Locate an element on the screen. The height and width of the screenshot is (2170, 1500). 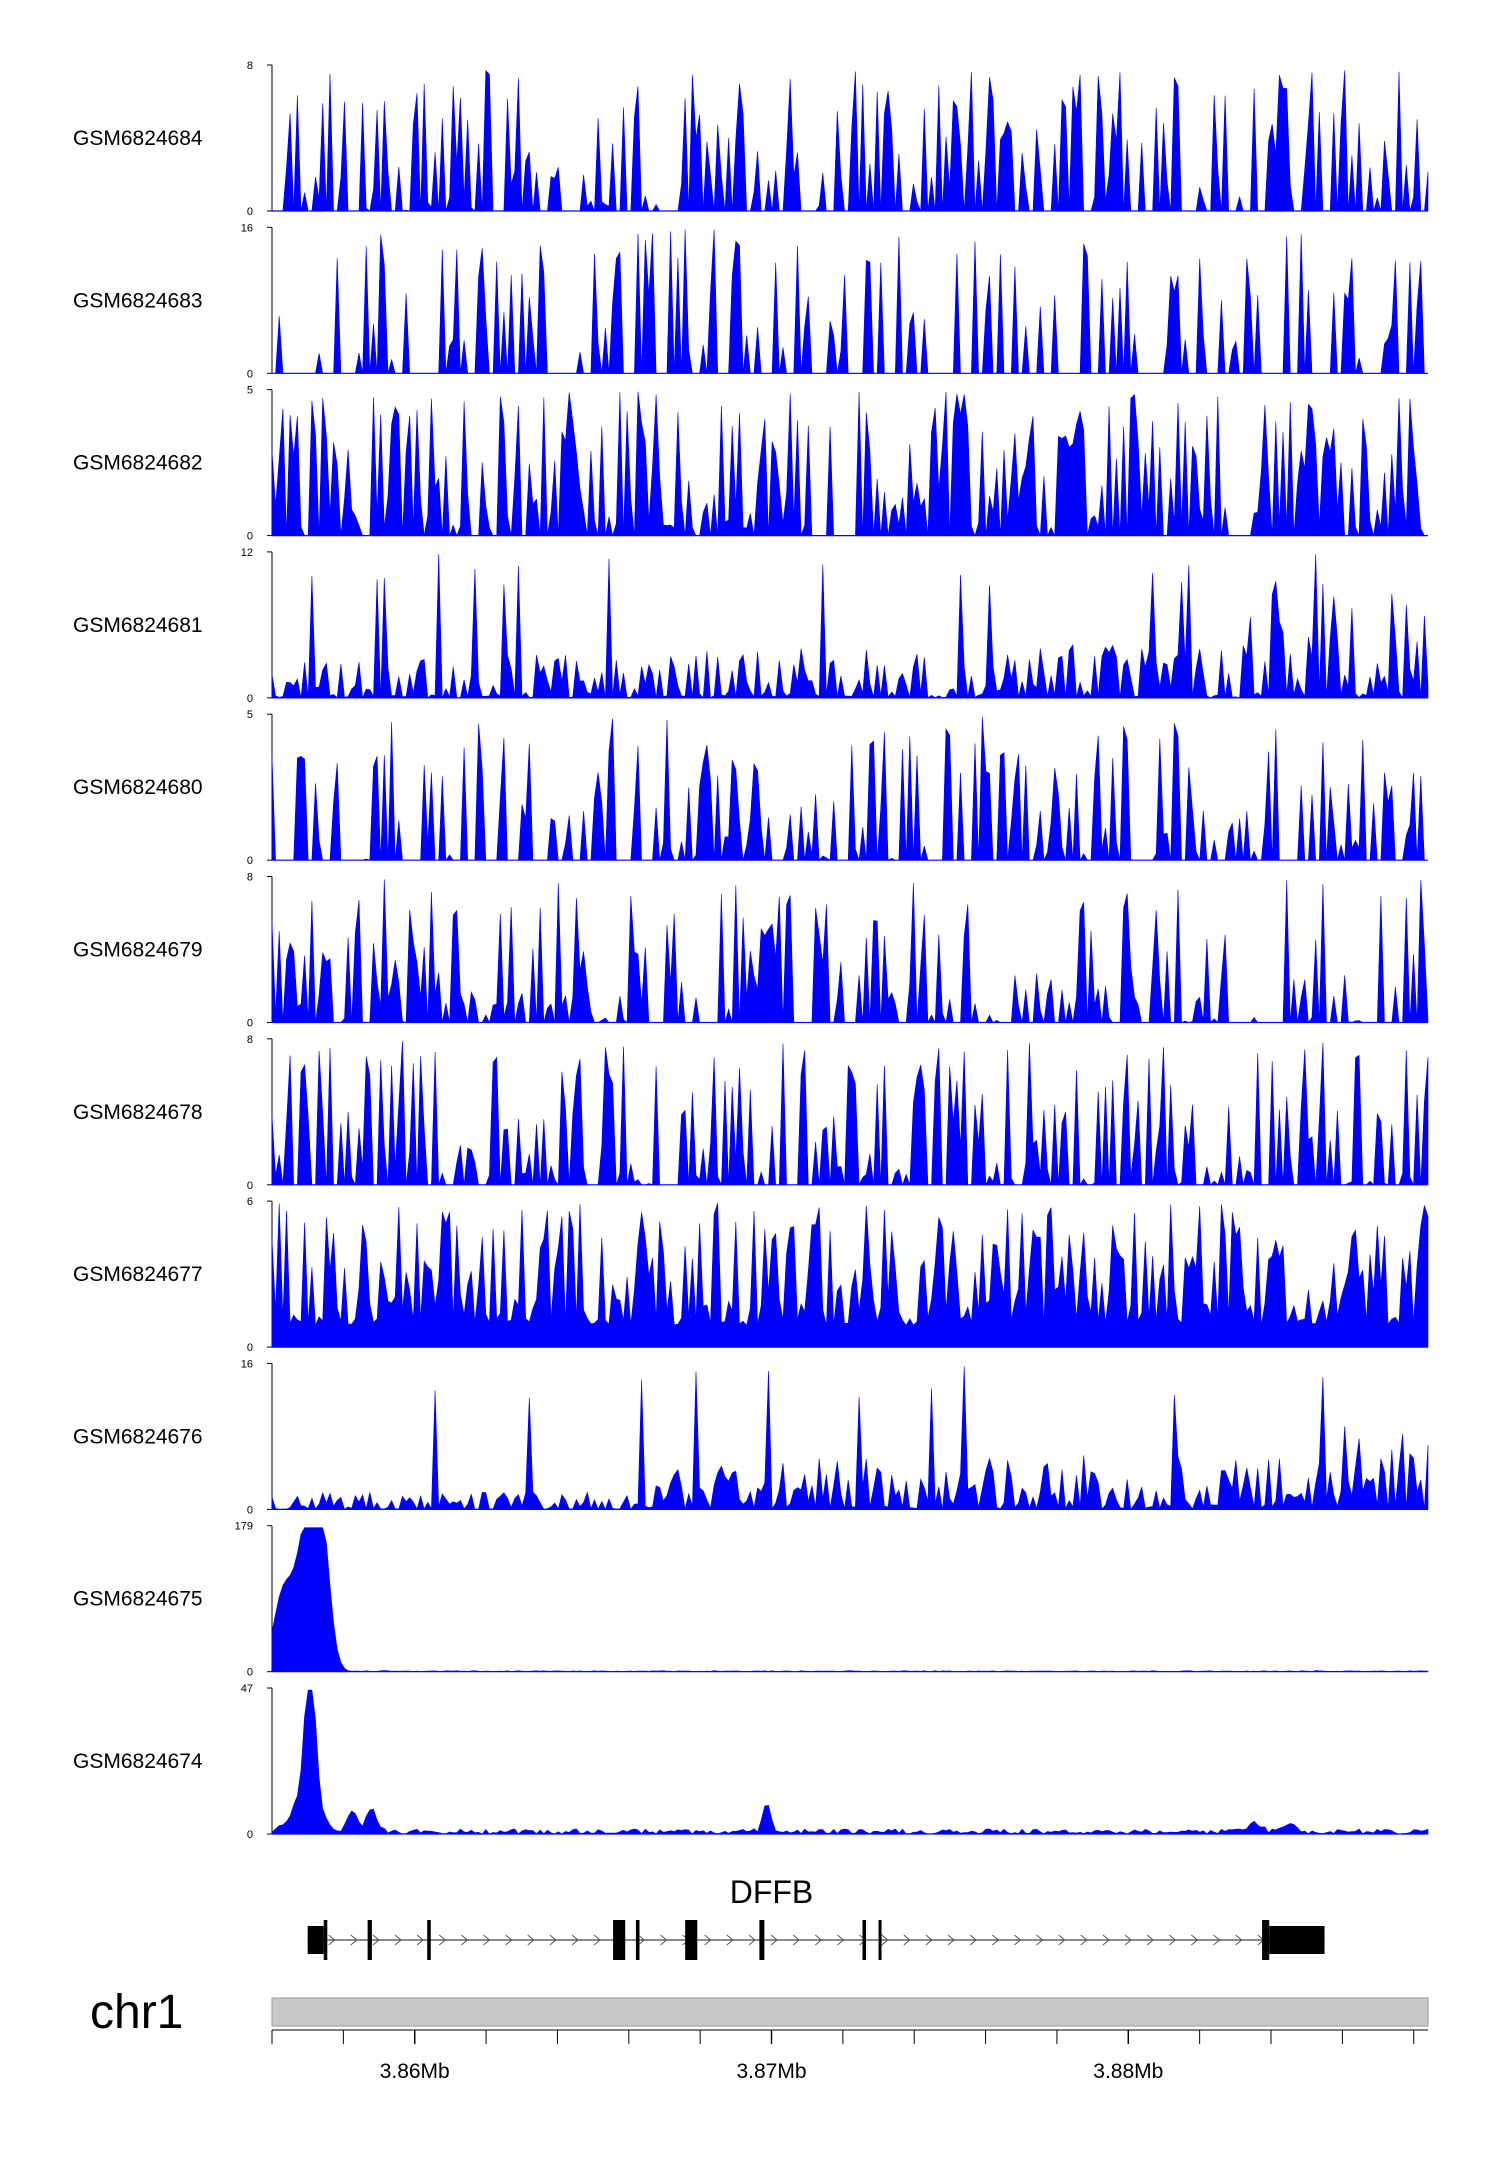
y-tick-max-label: 5 is located at coordinates (250, 715).